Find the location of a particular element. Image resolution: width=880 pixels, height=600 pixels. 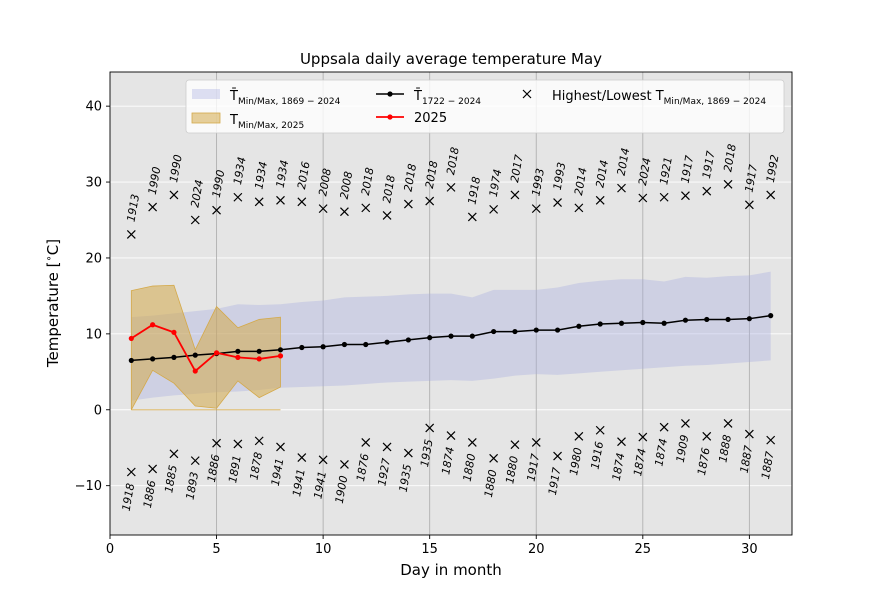

legend-swatch-band-all is located at coordinates (206, 94).